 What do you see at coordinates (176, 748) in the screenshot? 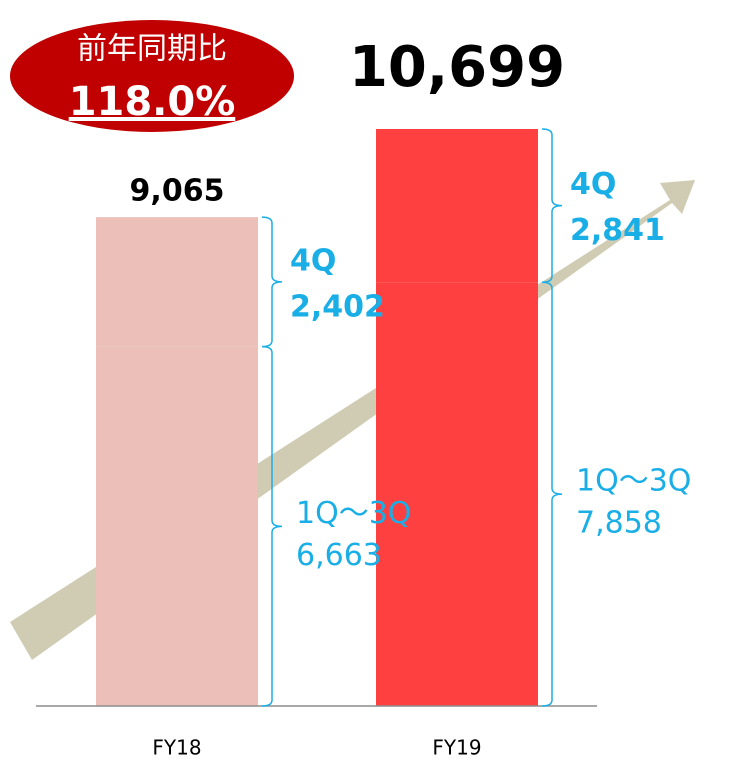
I see `x-tick-label: FY18` at bounding box center [176, 748].